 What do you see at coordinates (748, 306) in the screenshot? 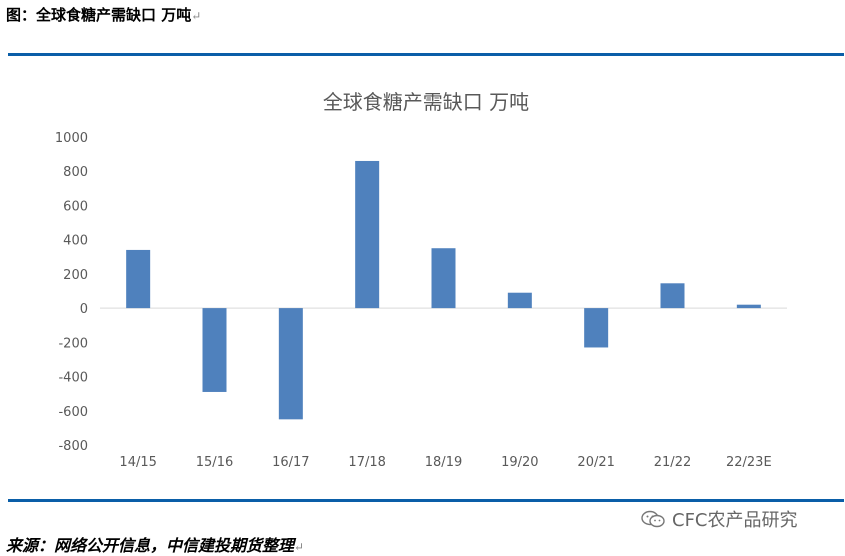
I see `bar-22-23E` at bounding box center [748, 306].